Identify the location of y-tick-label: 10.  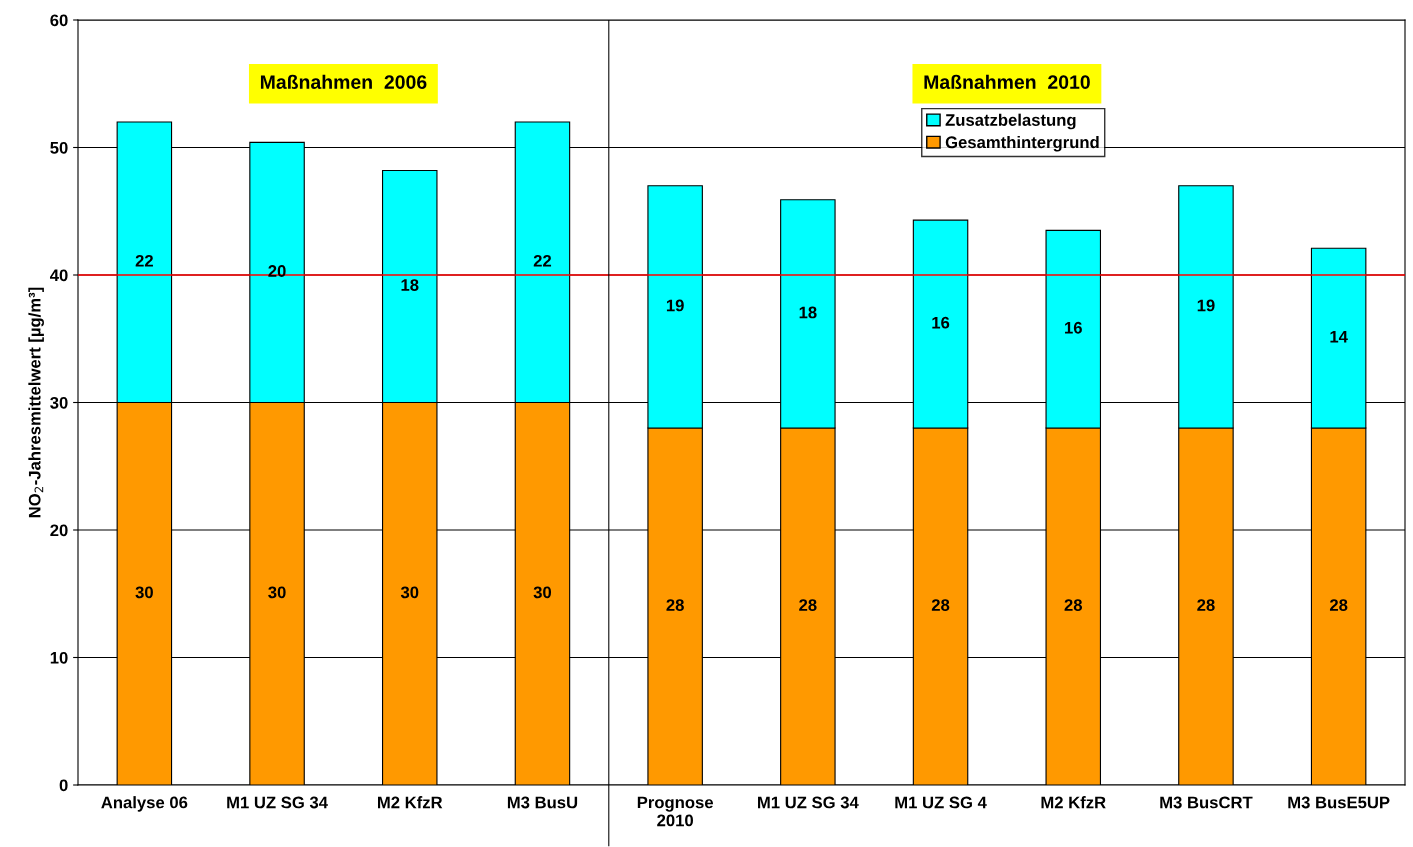
(59, 657).